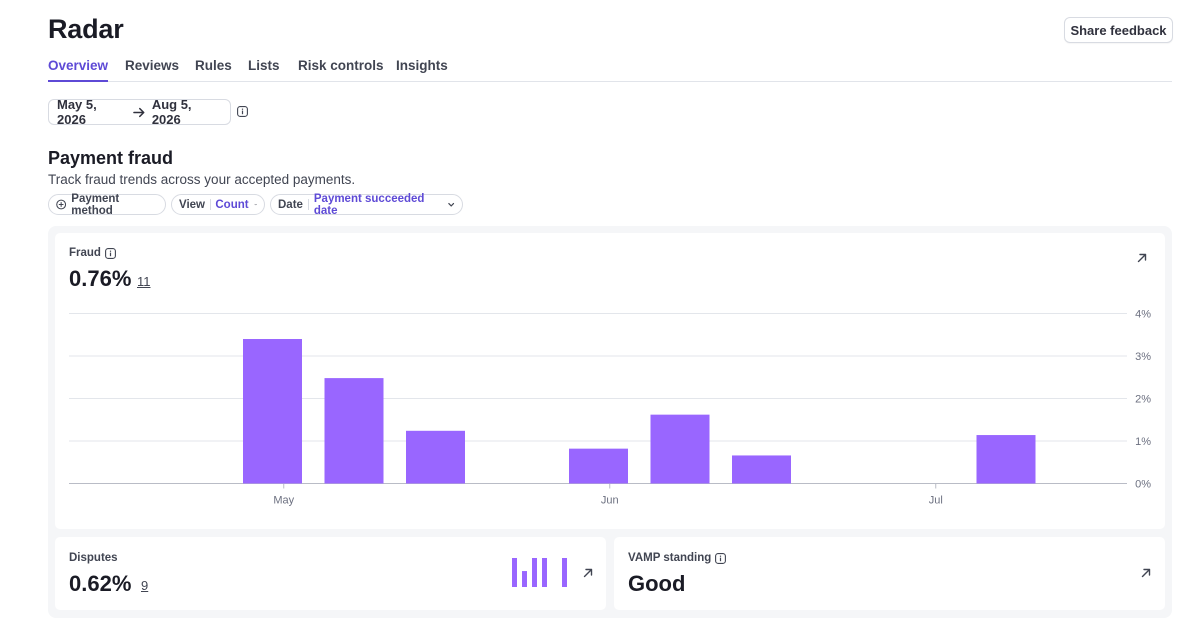 The width and height of the screenshot is (1200, 641). I want to click on date-range-end: Aug 5, 2026, so click(171, 112).